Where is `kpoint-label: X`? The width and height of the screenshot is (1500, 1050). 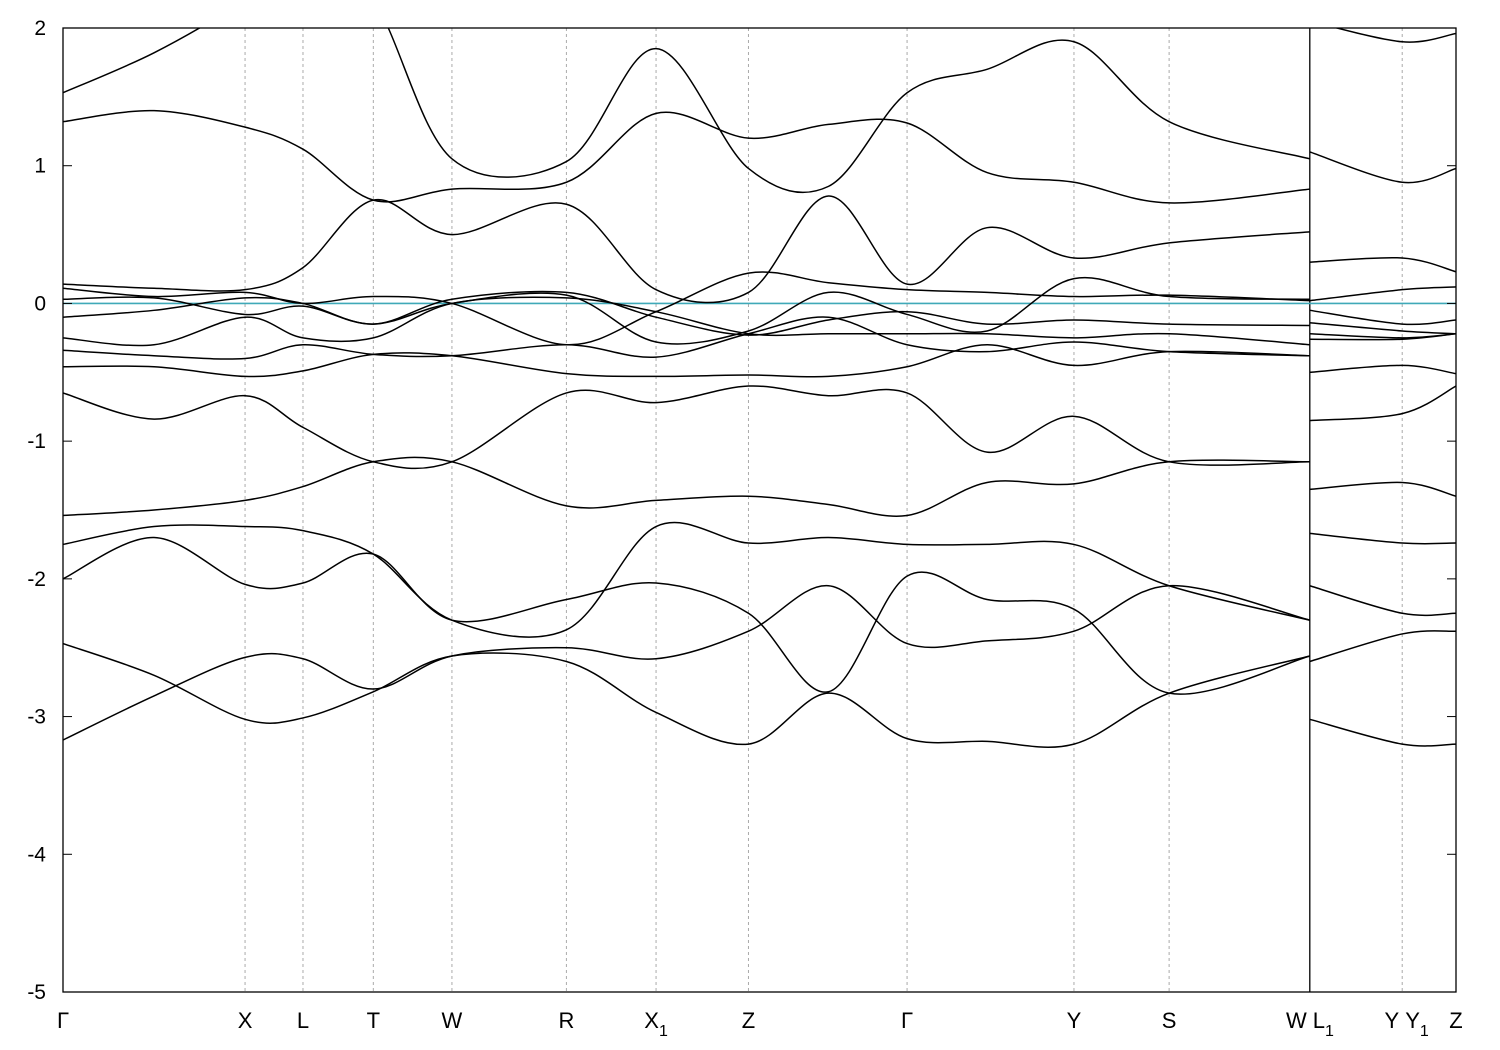
kpoint-label: X is located at coordinates (245, 1020).